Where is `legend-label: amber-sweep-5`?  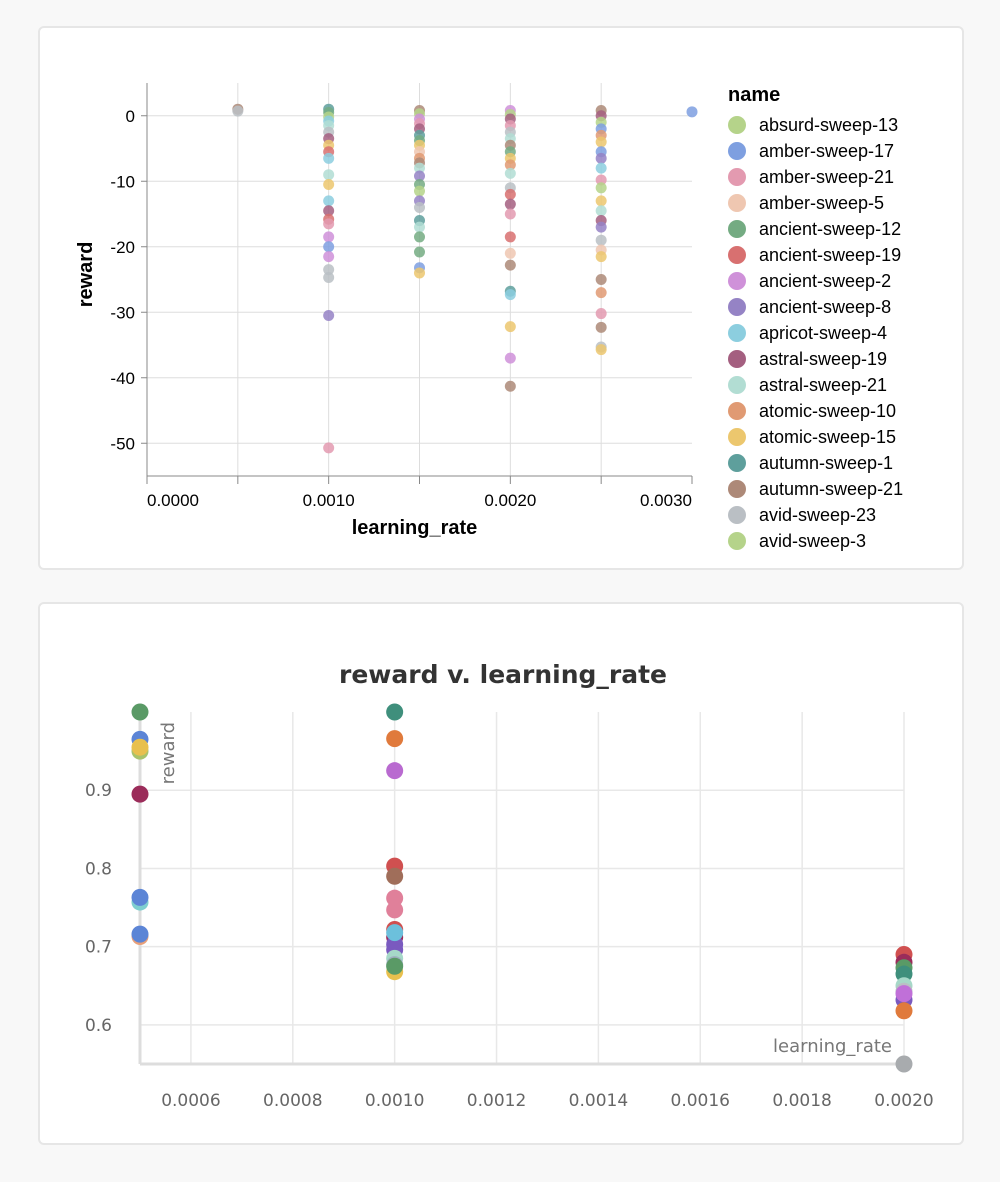 legend-label: amber-sweep-5 is located at coordinates (821, 203).